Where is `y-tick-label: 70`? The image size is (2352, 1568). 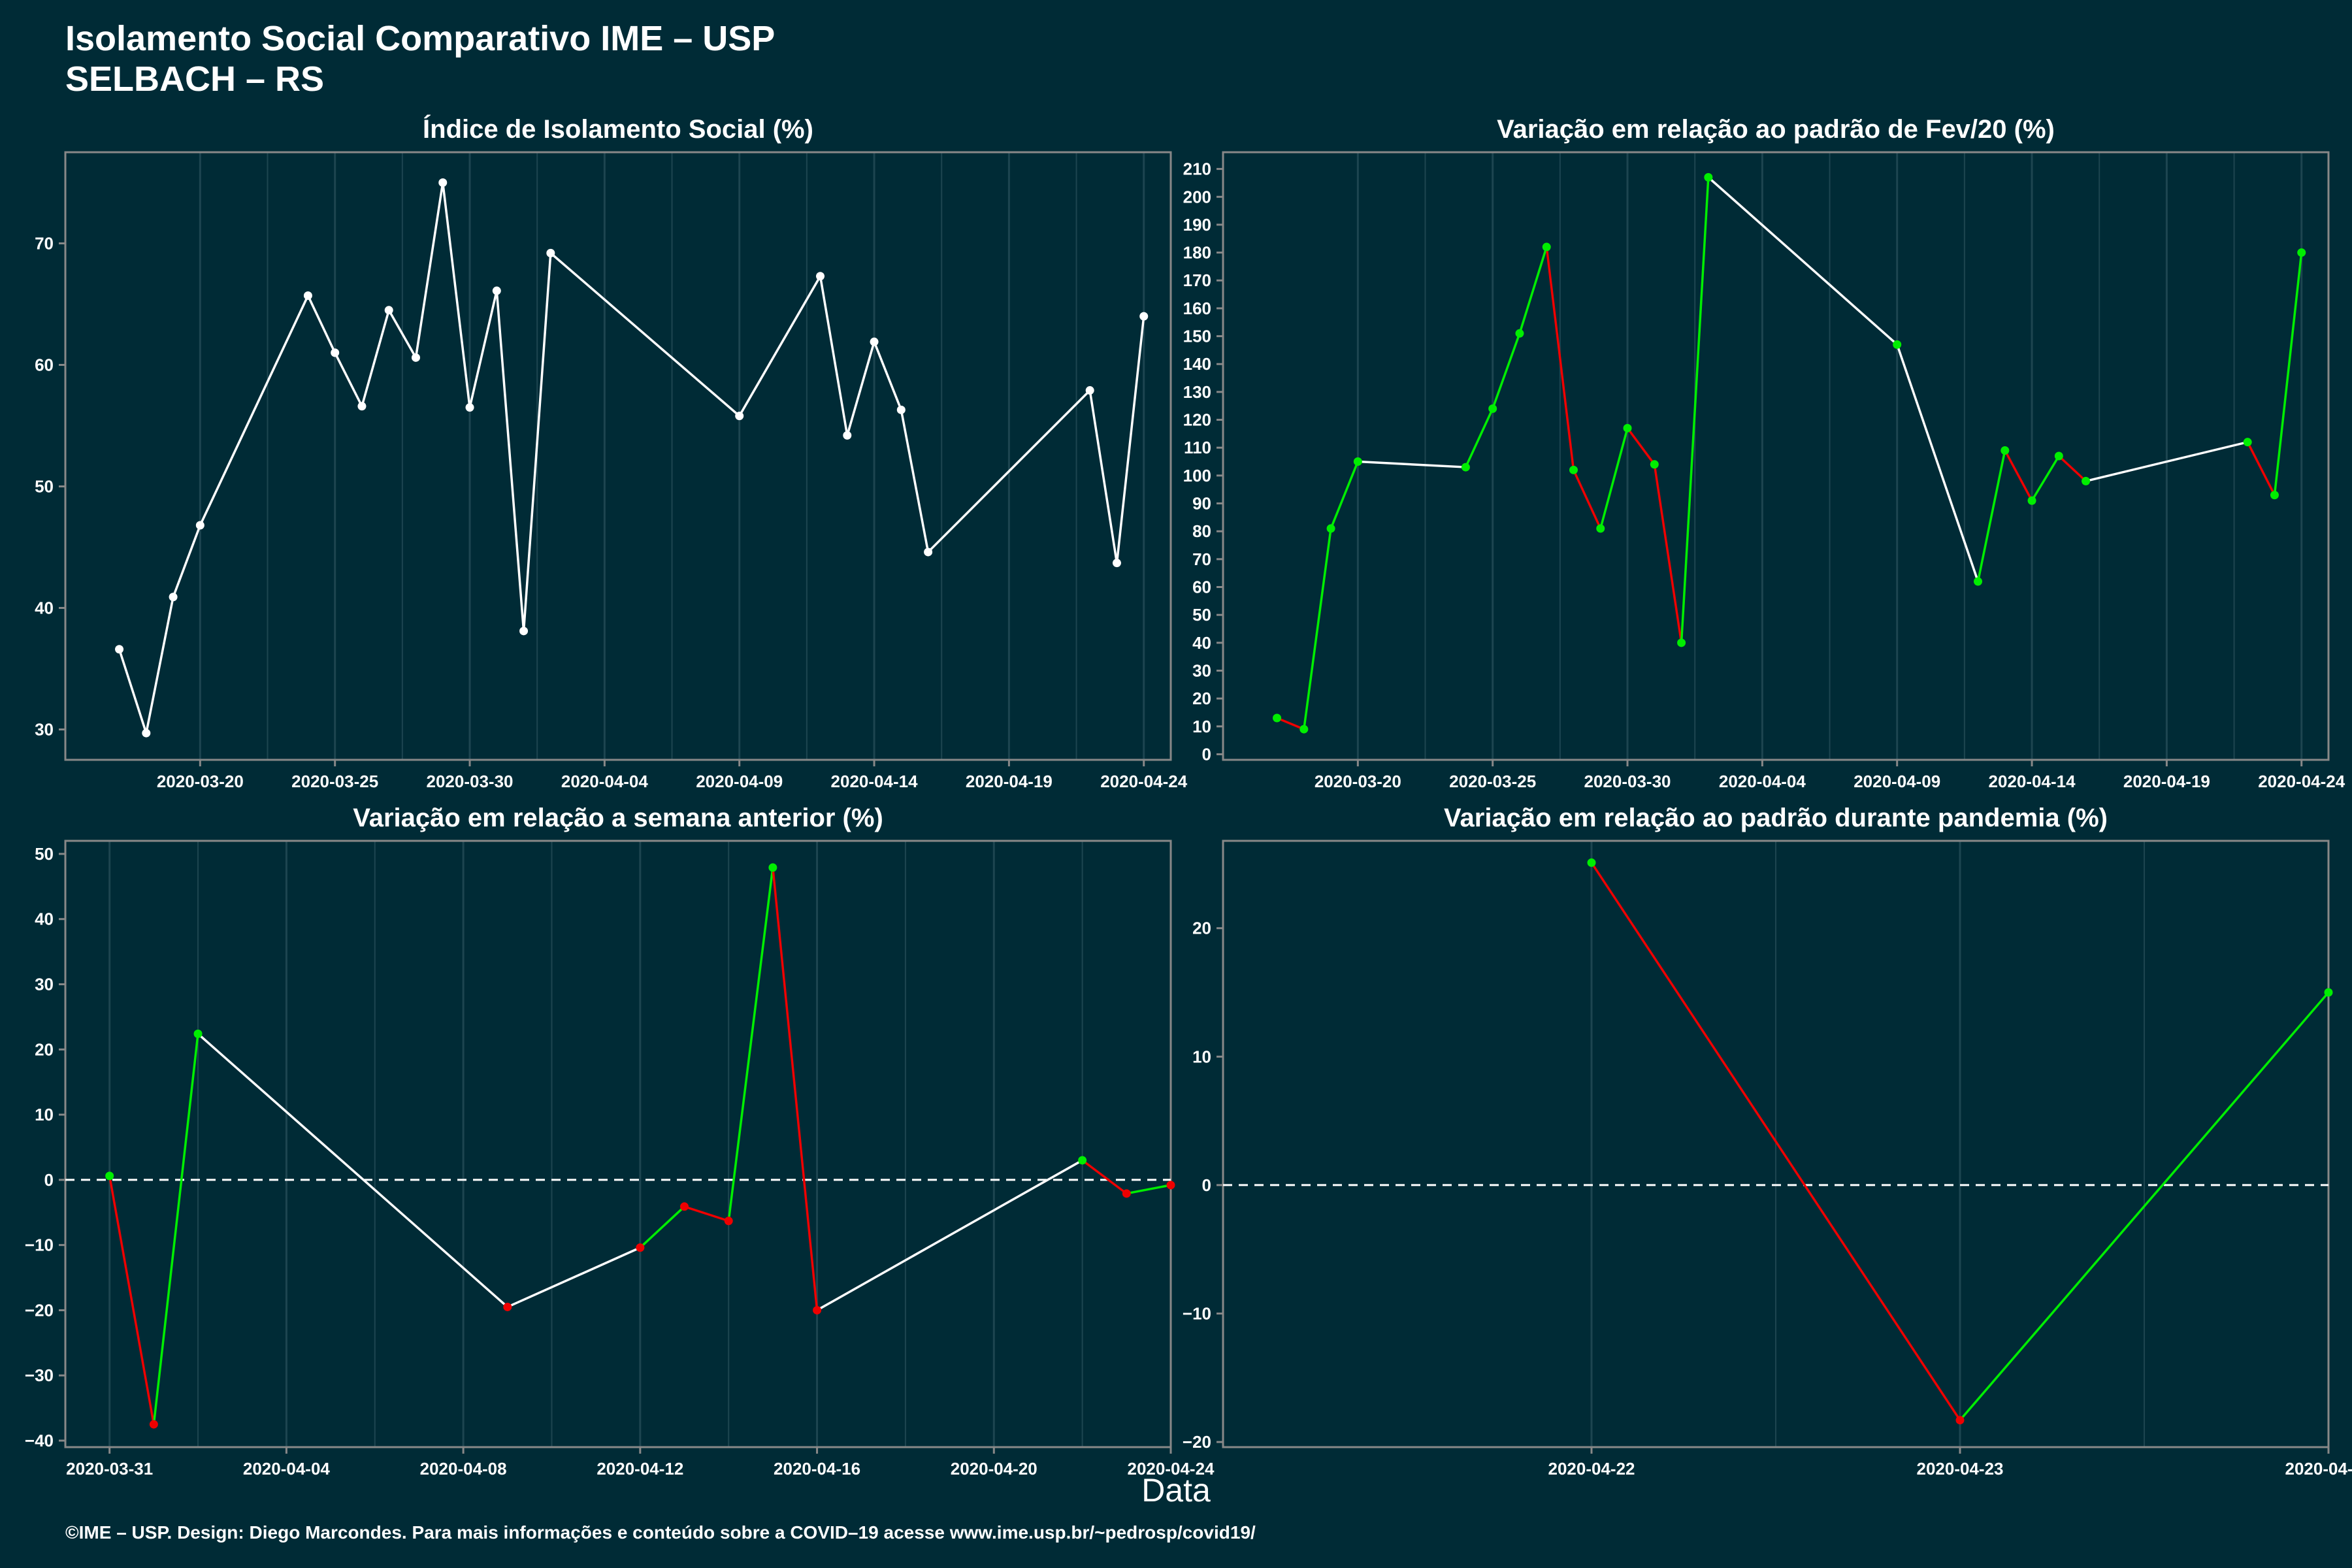
y-tick-label: 70 is located at coordinates (44, 243).